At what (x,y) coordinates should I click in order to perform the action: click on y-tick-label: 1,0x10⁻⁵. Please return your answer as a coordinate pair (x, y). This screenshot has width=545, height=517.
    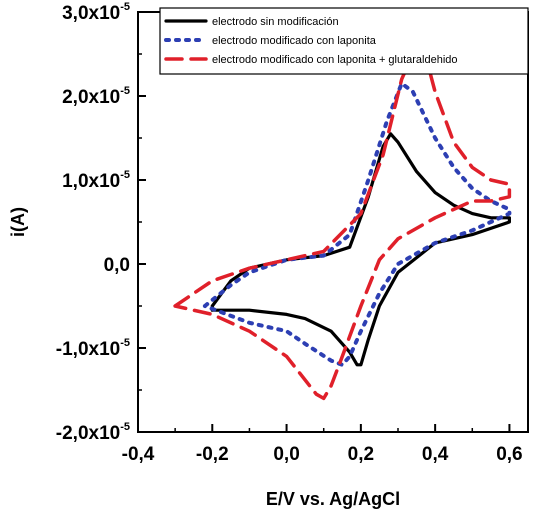
    Looking at the image, I should click on (96, 180).